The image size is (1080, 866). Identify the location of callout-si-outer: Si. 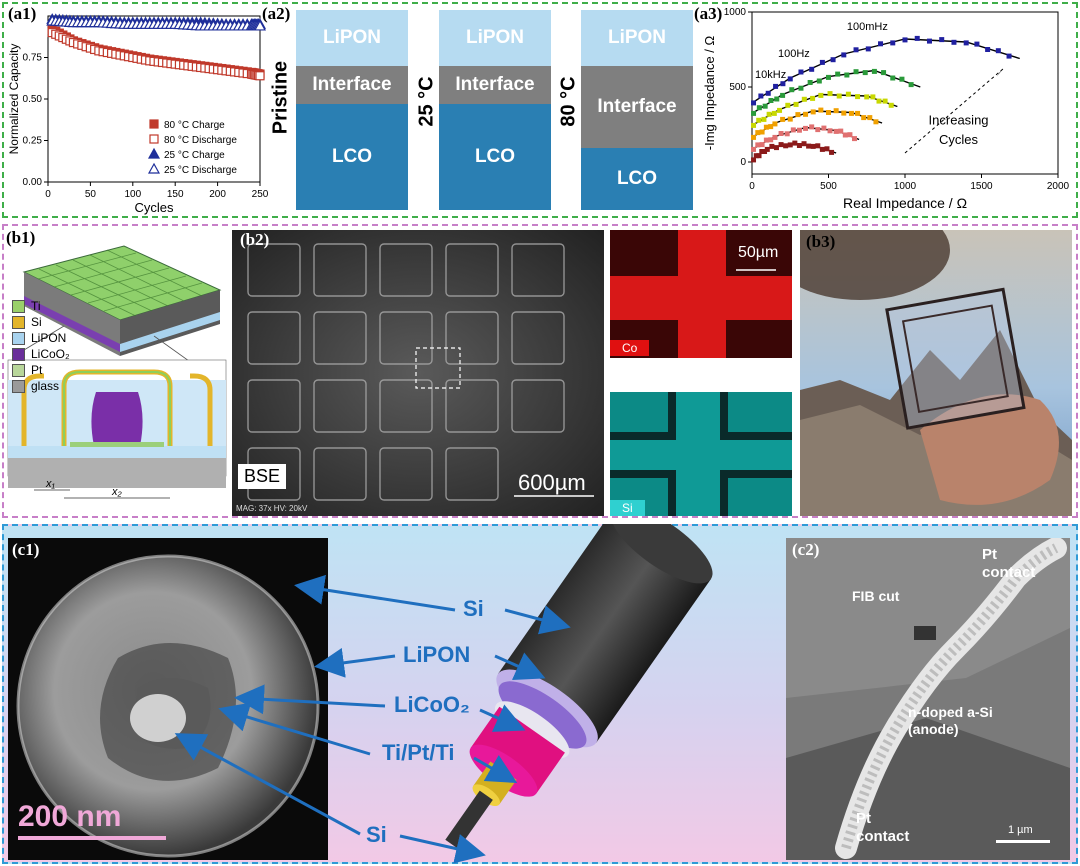
(473, 608).